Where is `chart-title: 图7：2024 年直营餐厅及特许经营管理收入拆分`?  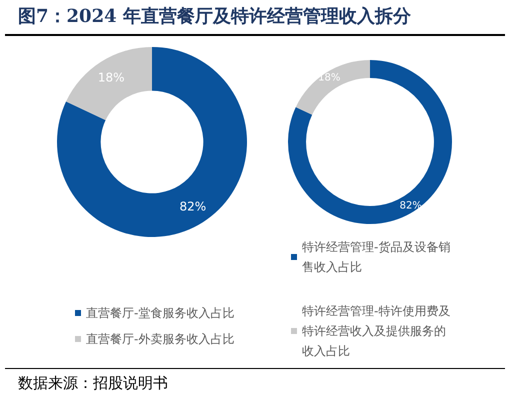
chart-title: 图7：2024 年直营餐厅及特许经营管理收入拆分 is located at coordinates (214, 16).